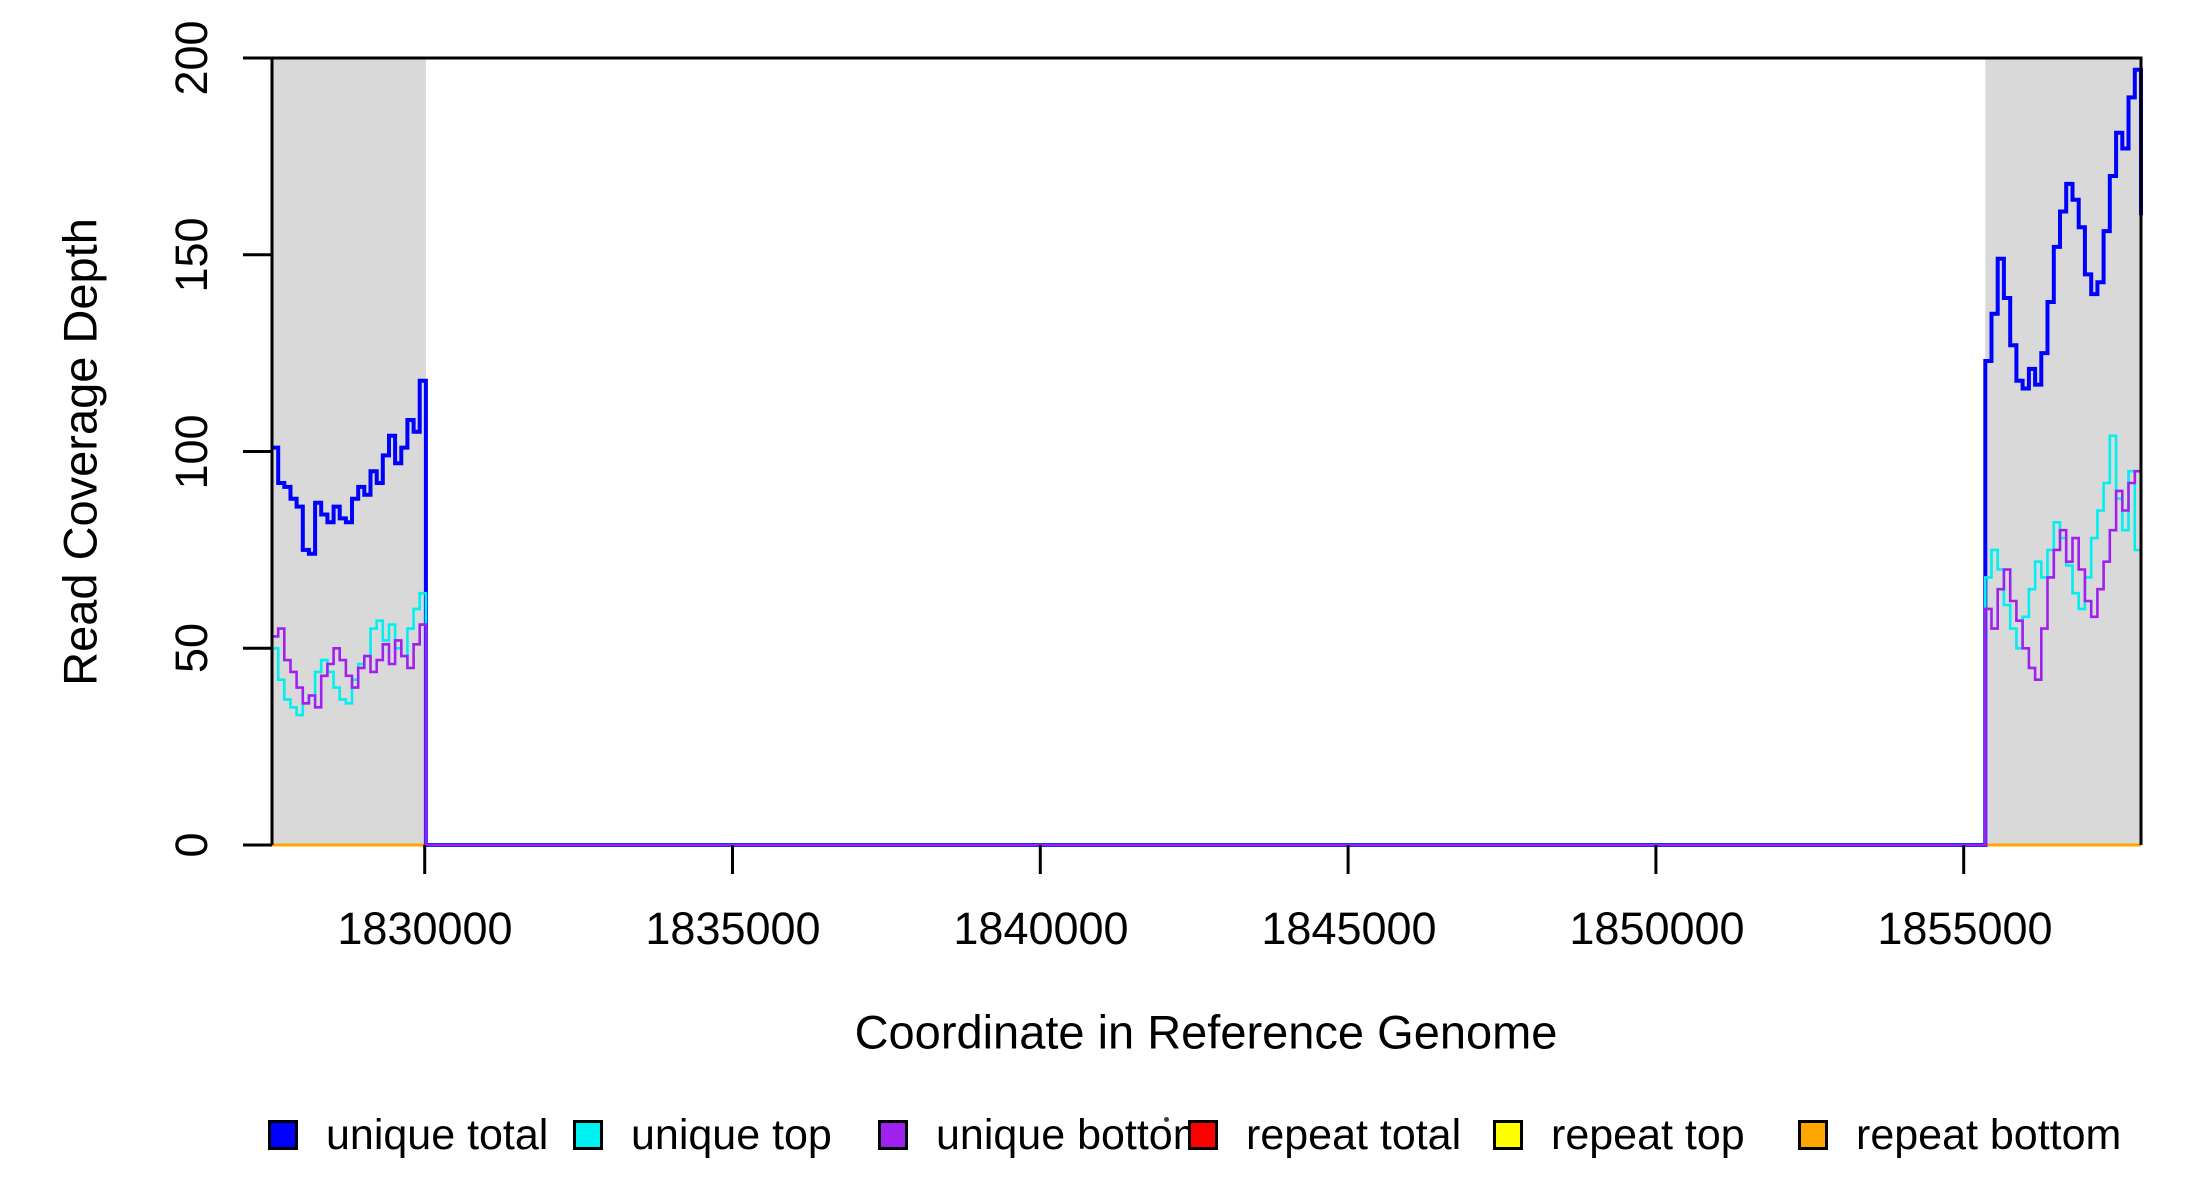 Image resolution: width=2200 pixels, height=1200 pixels. Describe the element at coordinates (1965, 928) in the screenshot. I see `x-tick-label-1855000: 1855000` at that location.